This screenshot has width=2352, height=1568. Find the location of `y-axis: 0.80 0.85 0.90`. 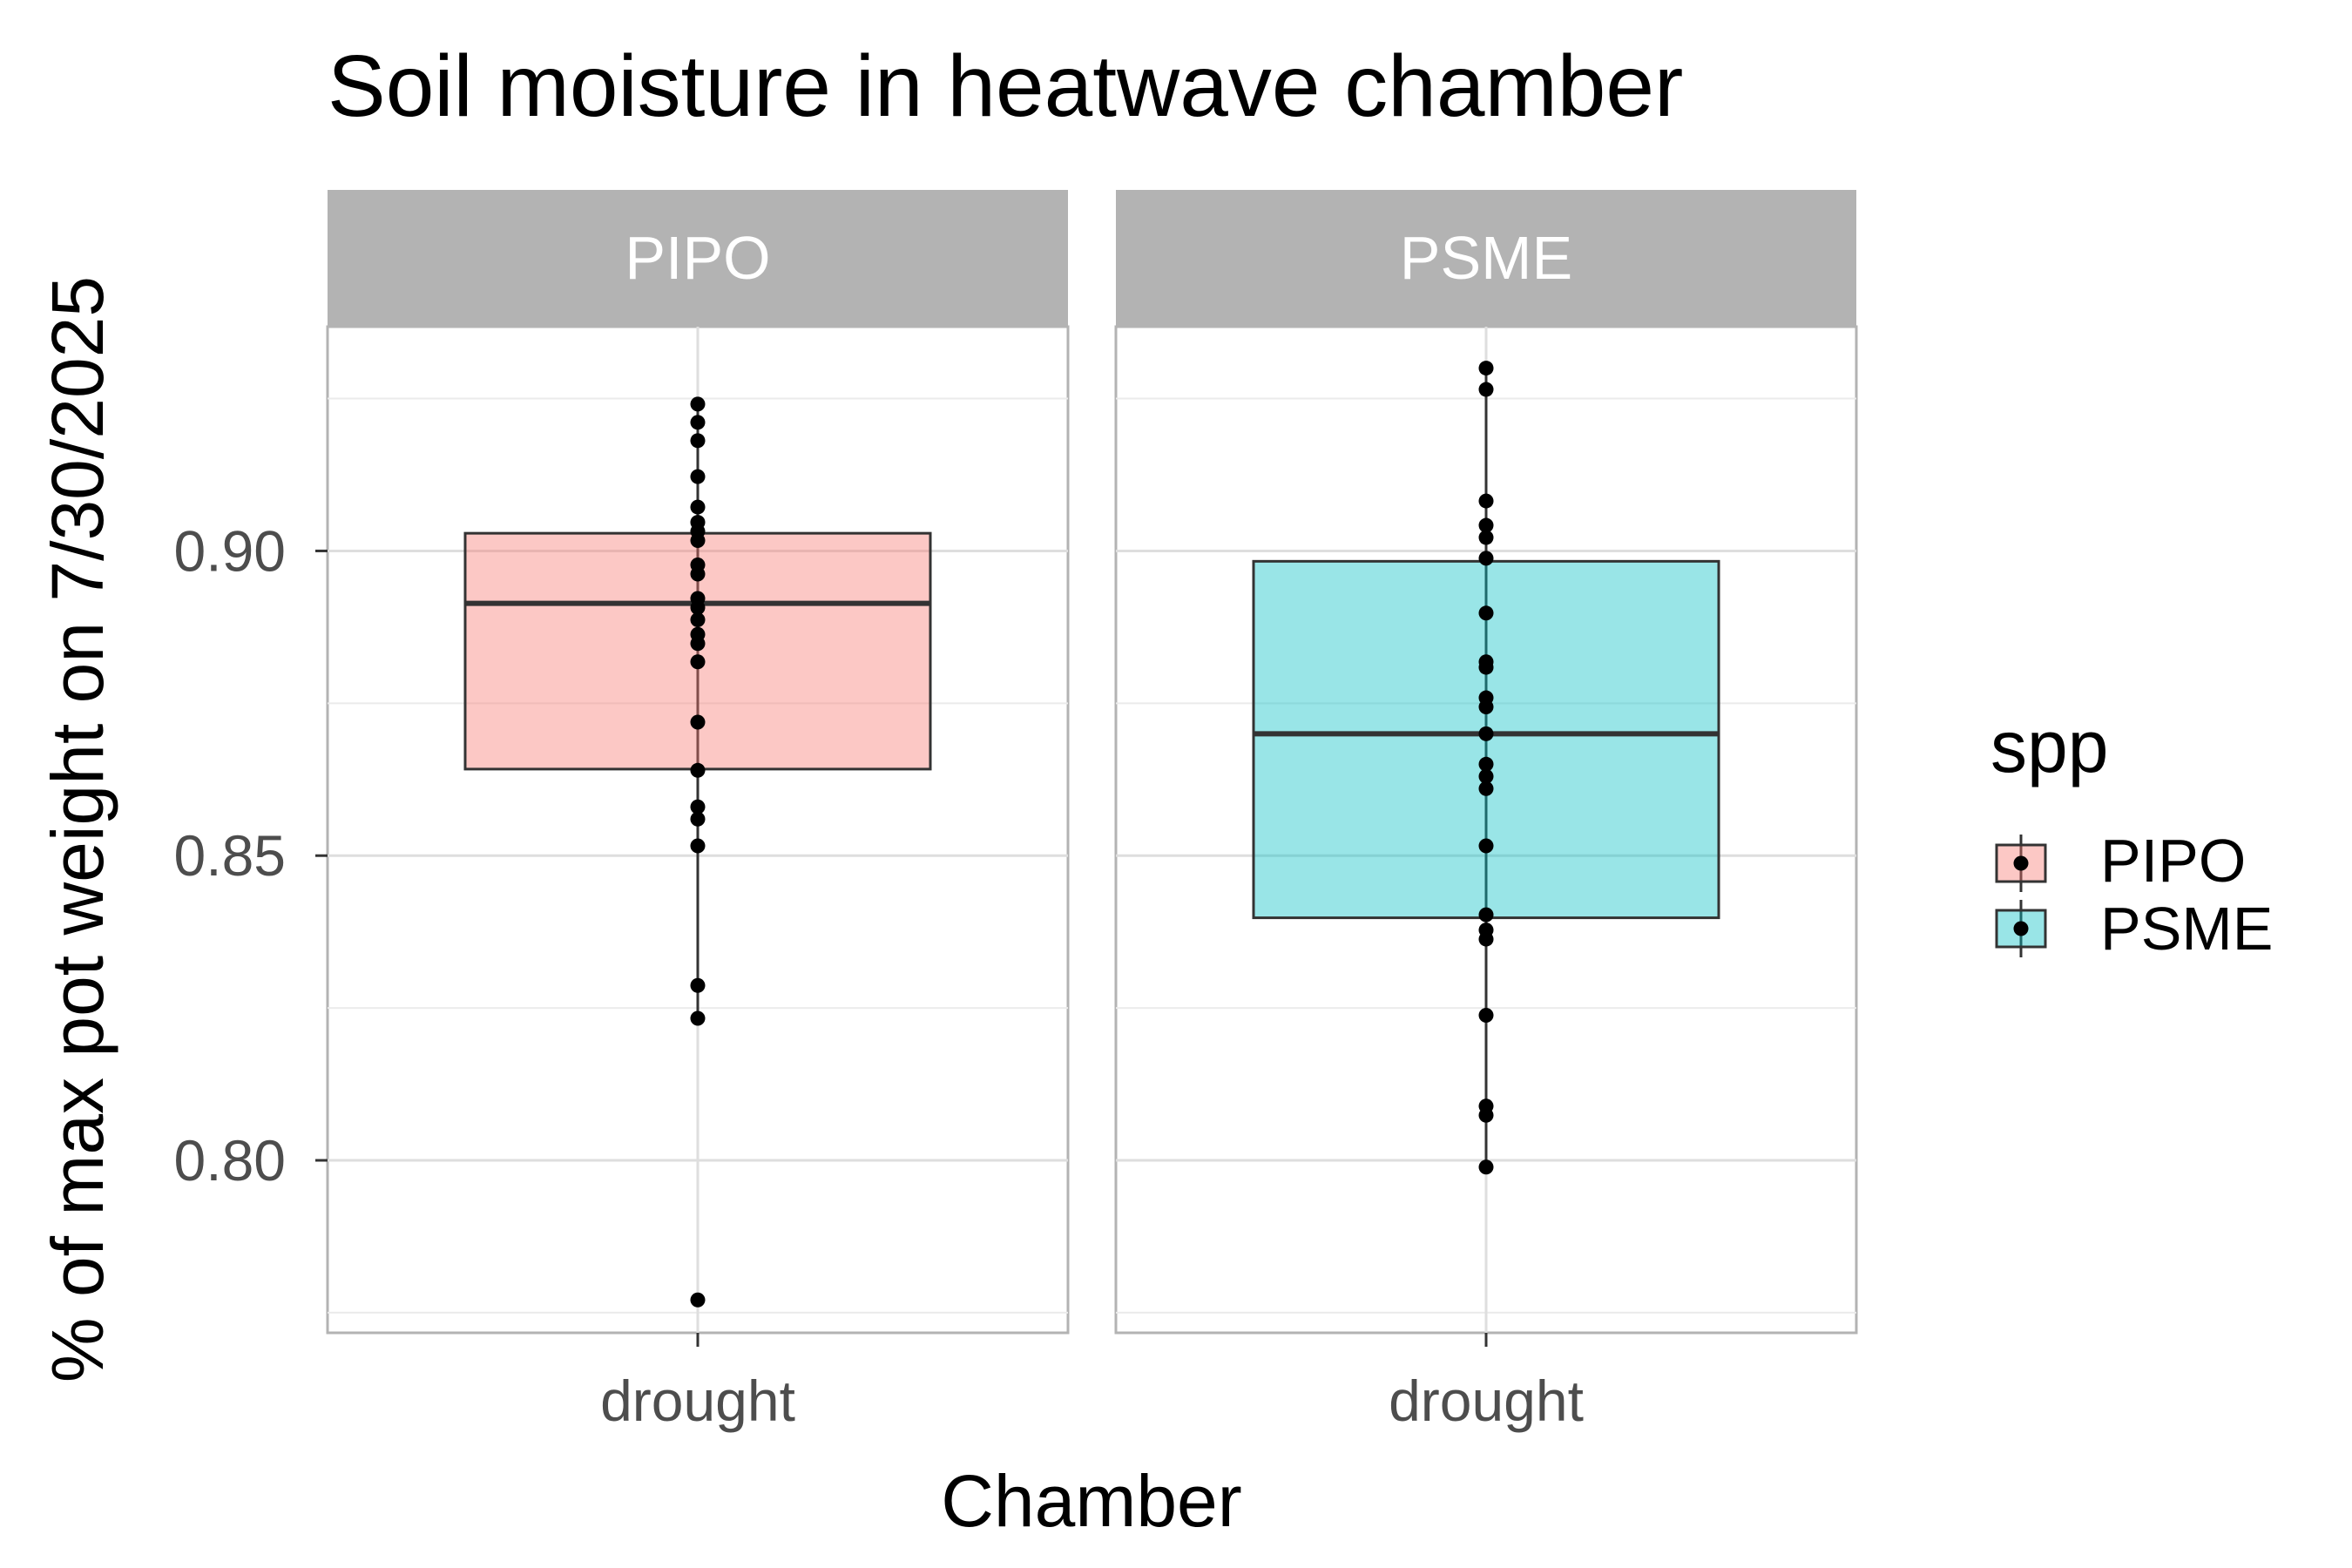

y-axis: 0.80 0.85 0.90 is located at coordinates (251, 855).